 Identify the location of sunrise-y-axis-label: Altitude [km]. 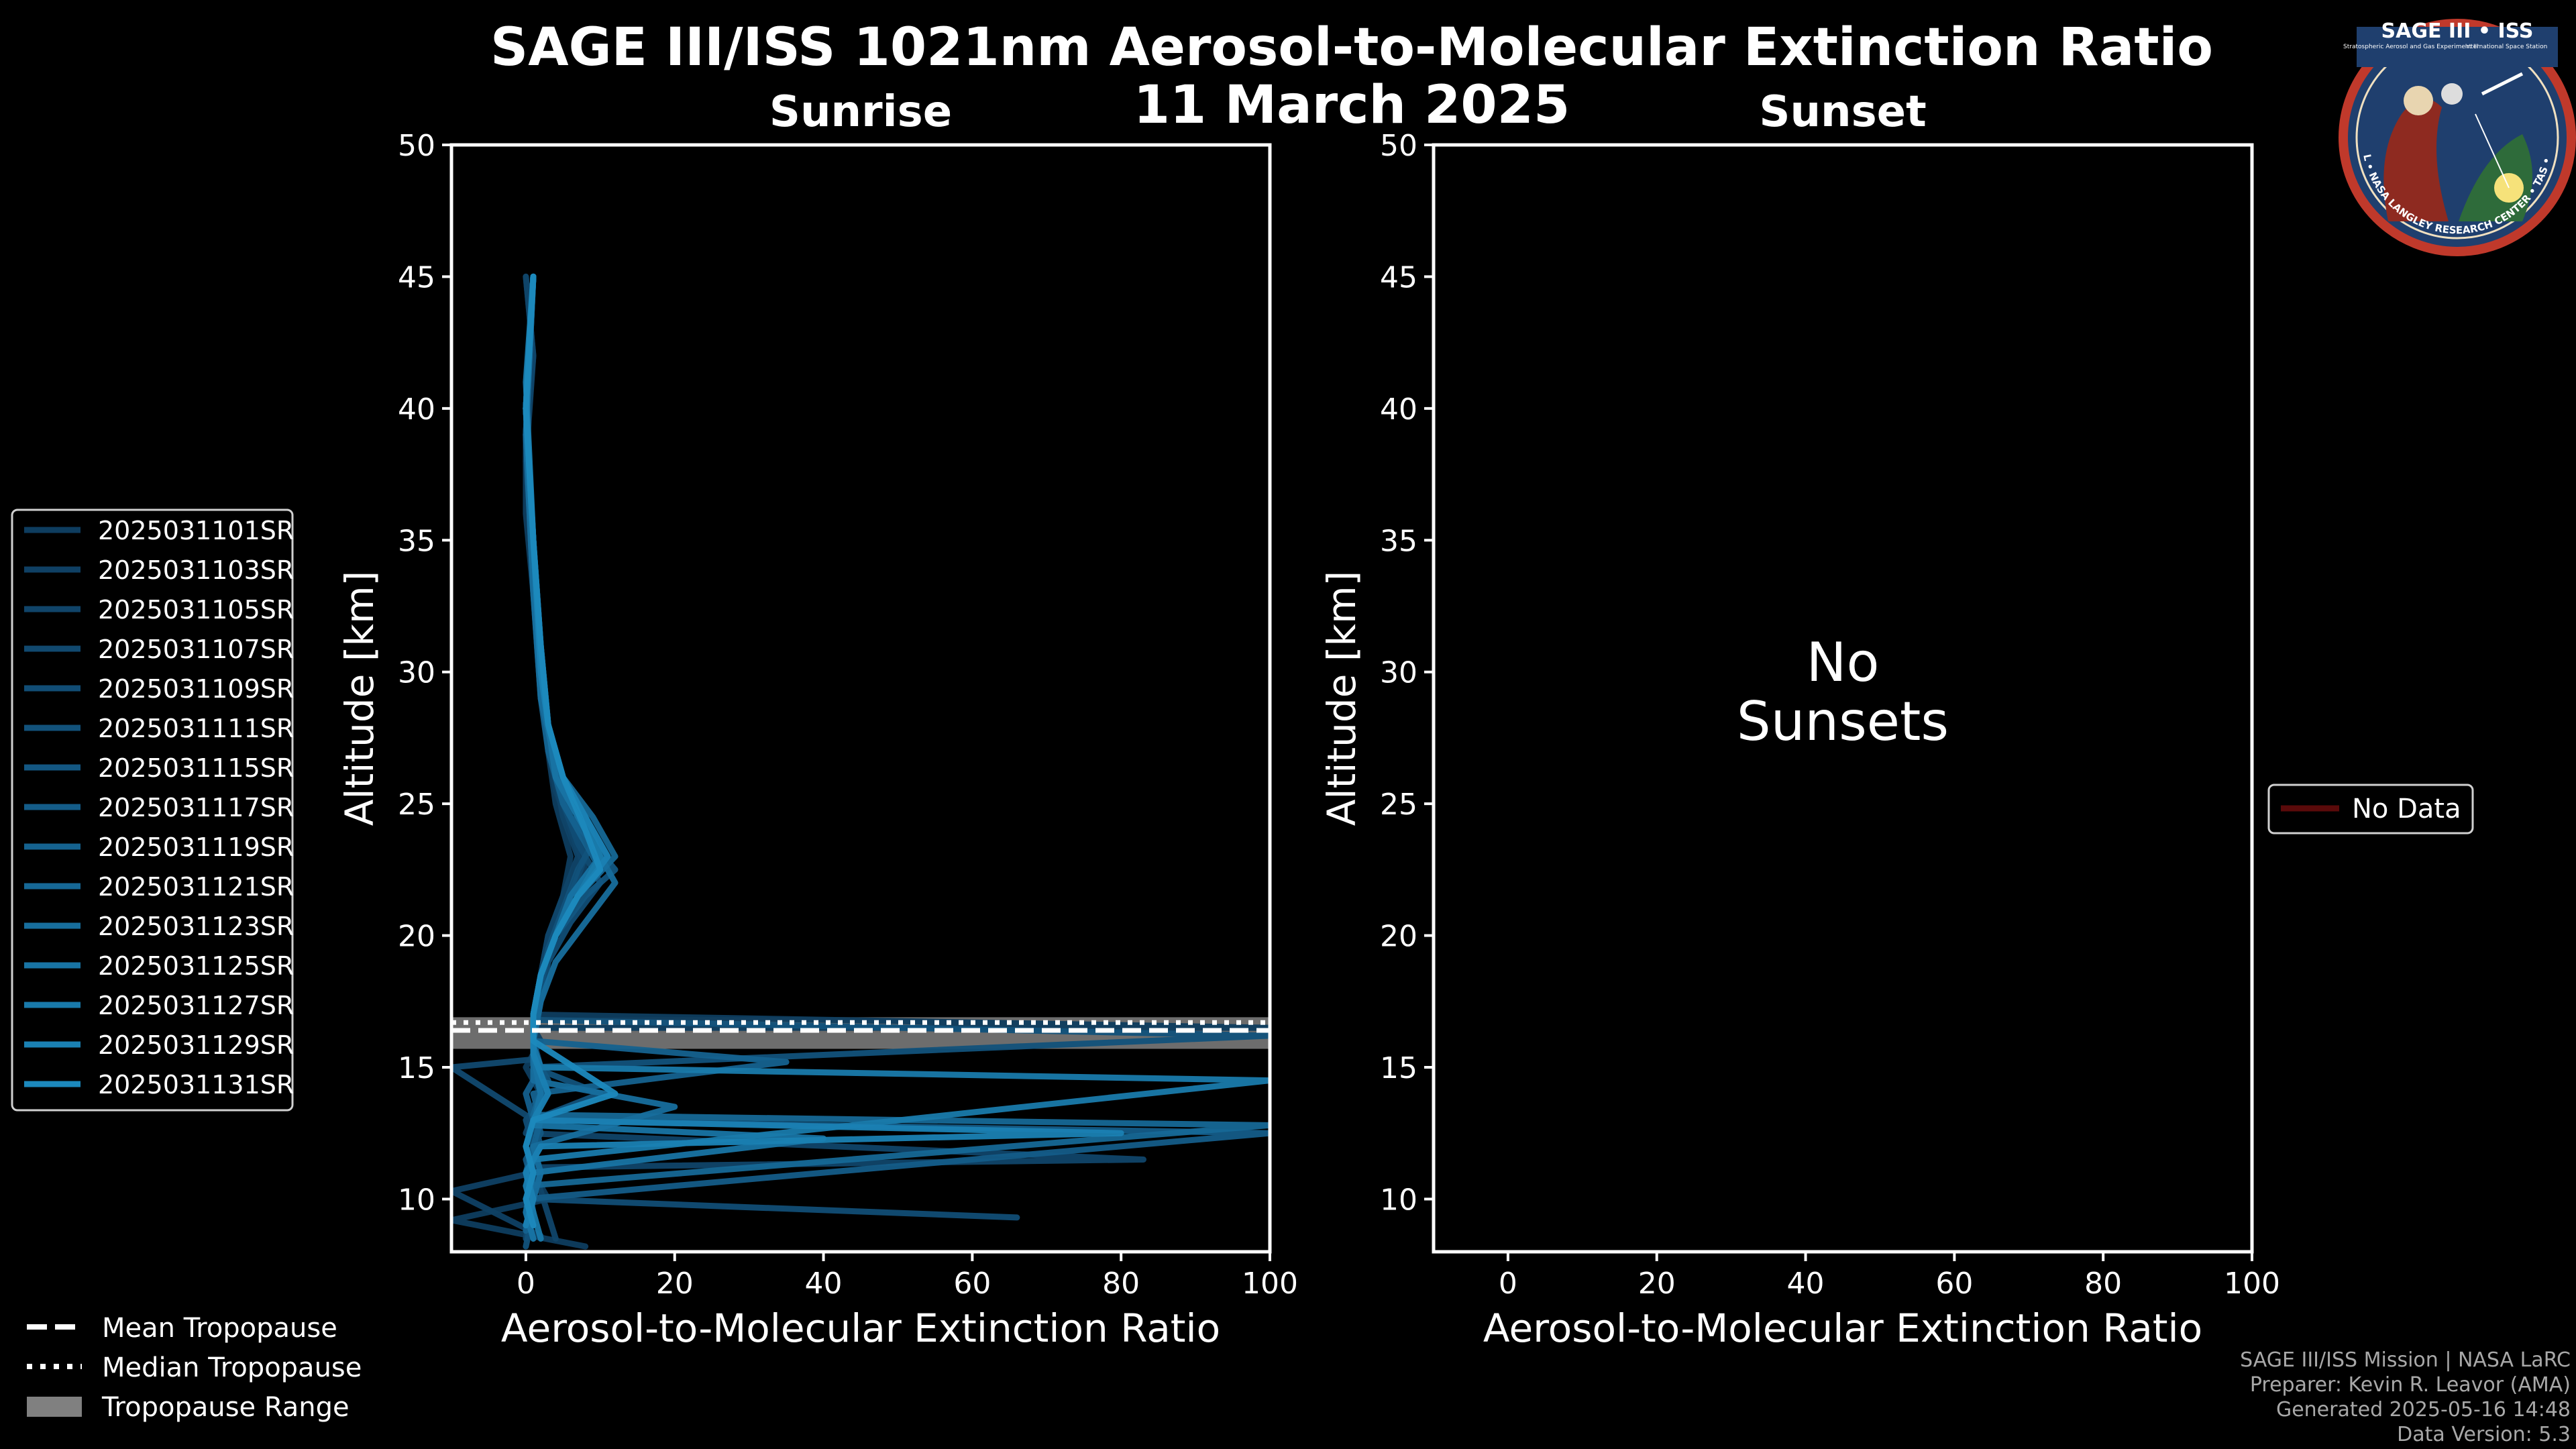
(359, 698).